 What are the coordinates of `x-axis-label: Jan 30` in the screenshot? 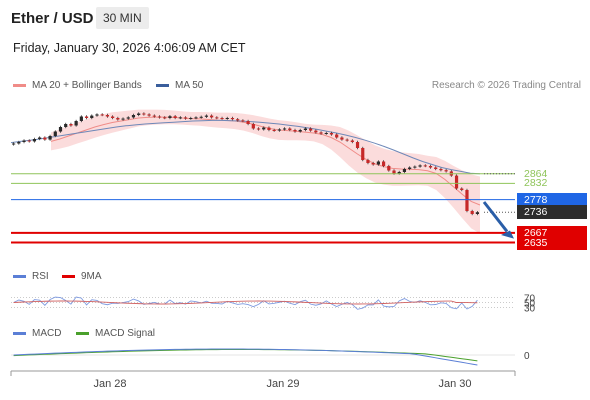 It's located at (454, 384).